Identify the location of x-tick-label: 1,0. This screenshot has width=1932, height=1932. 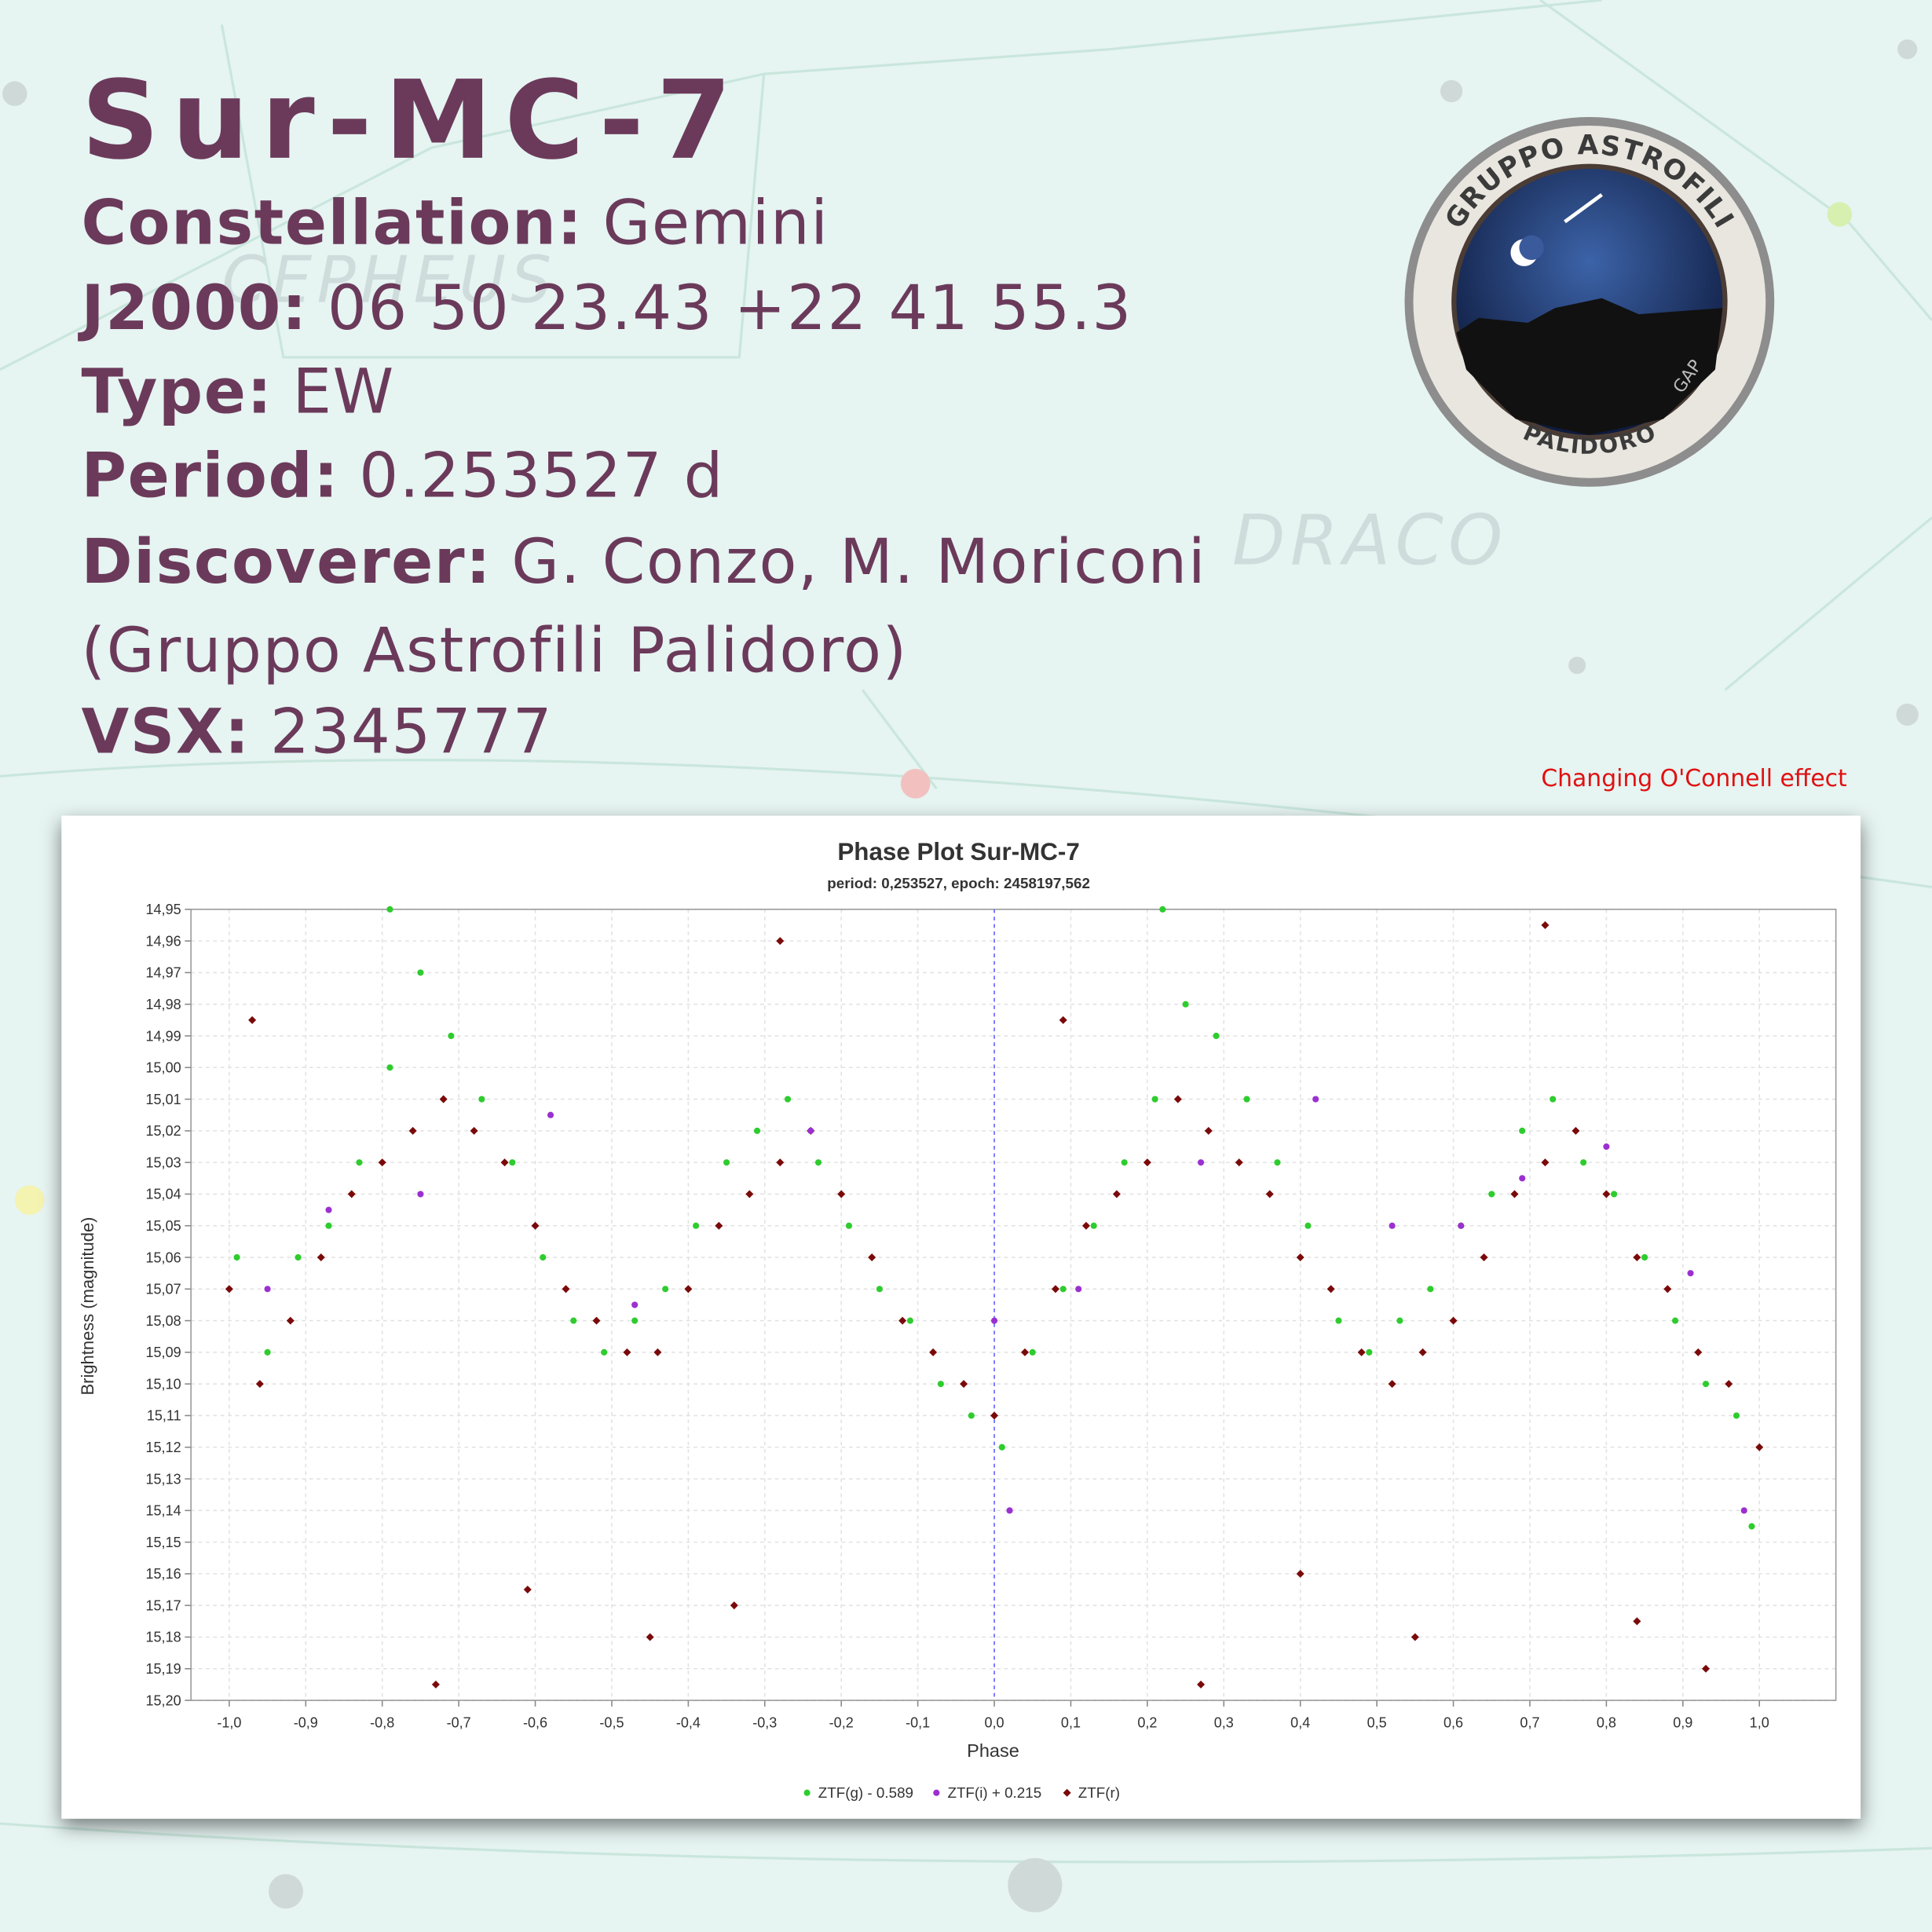
(1760, 1723).